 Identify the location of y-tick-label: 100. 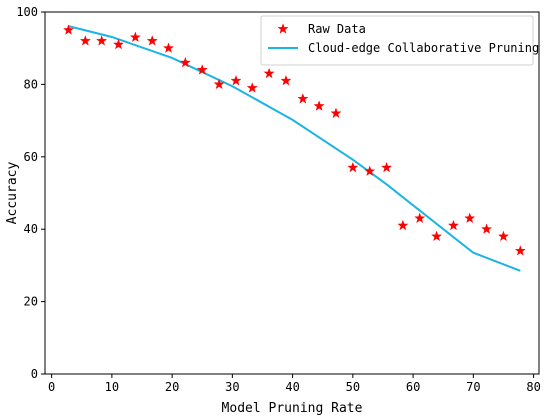
(27, 12).